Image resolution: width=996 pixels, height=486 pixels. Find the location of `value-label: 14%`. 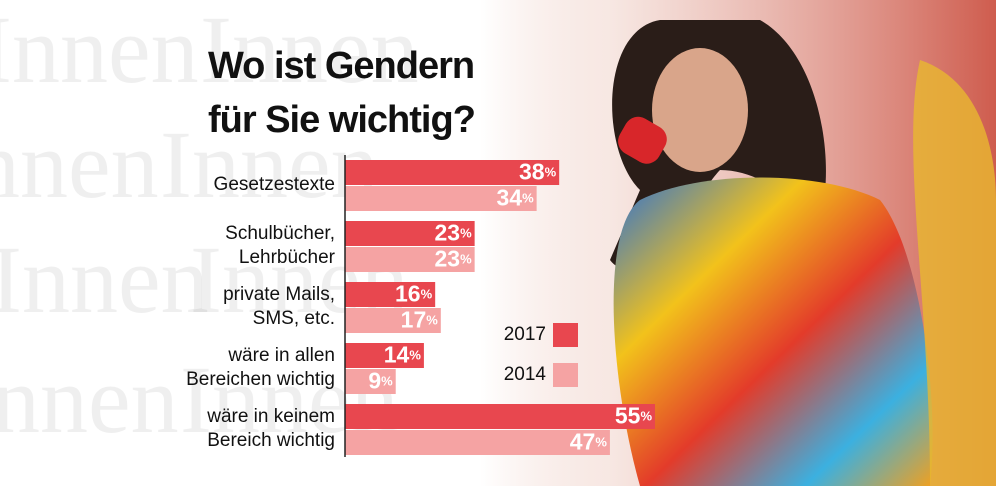

value-label: 14% is located at coordinates (403, 355).